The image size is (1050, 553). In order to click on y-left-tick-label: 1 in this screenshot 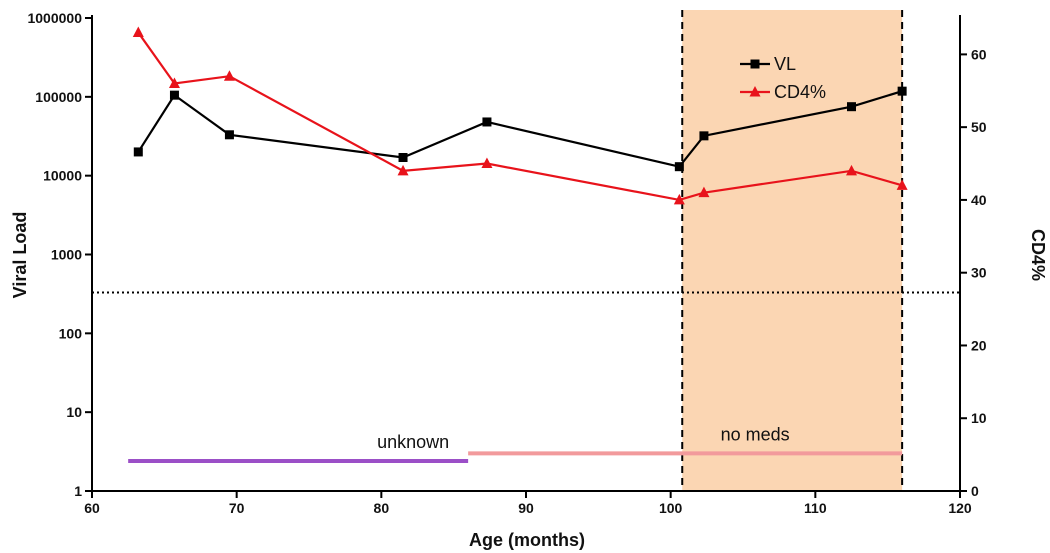, I will do `click(78, 491)`.